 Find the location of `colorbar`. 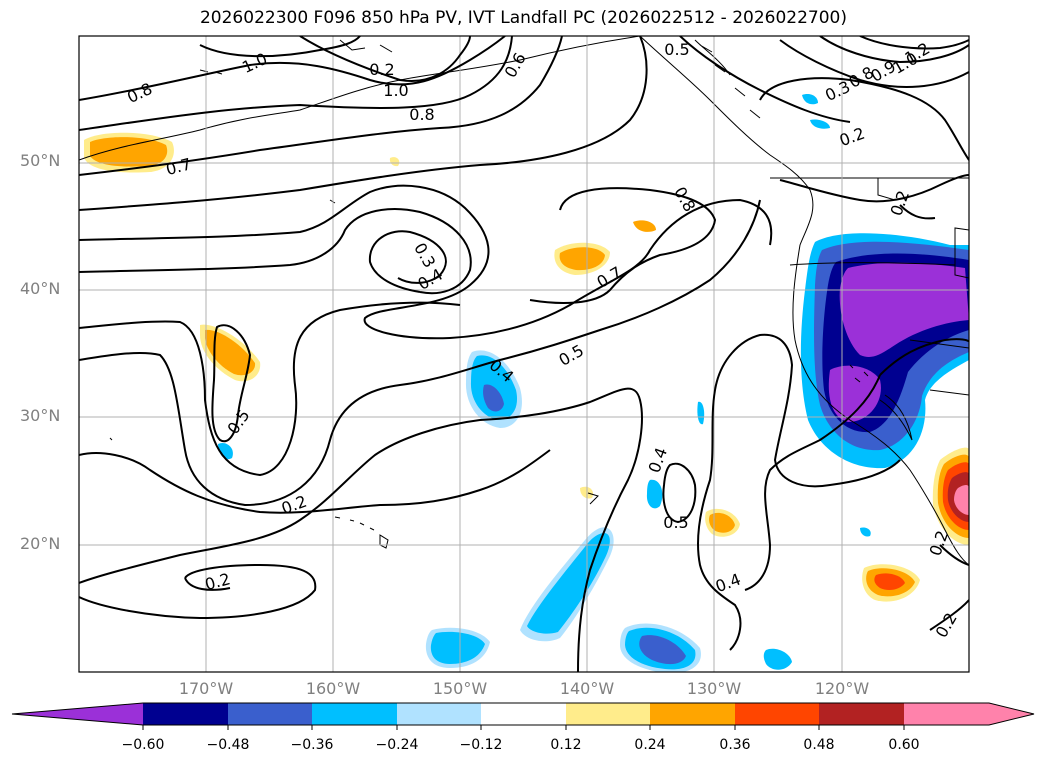

colorbar is located at coordinates (523, 716).